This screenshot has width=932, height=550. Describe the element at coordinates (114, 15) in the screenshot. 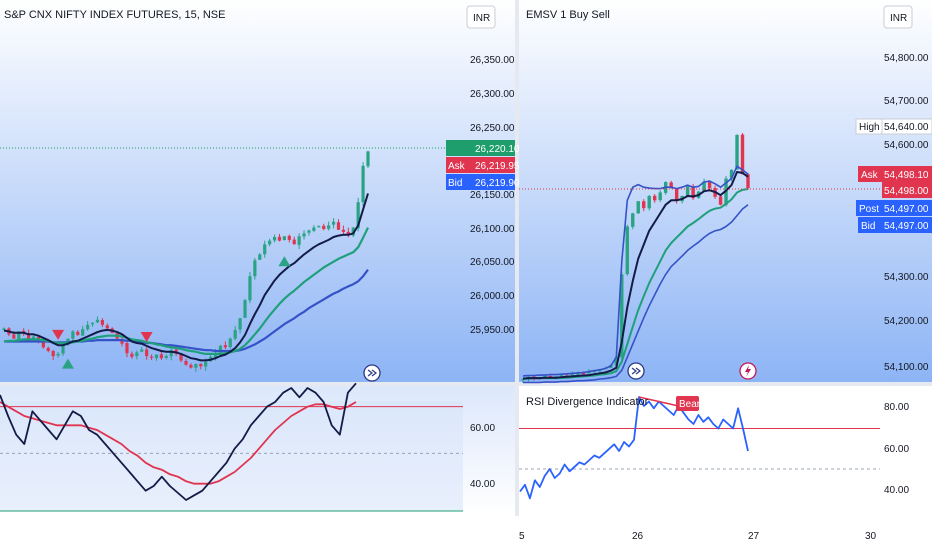

I see `left-chart-title: S&P CNX NIFTY INDEX FUTURES, 15, NSE` at that location.